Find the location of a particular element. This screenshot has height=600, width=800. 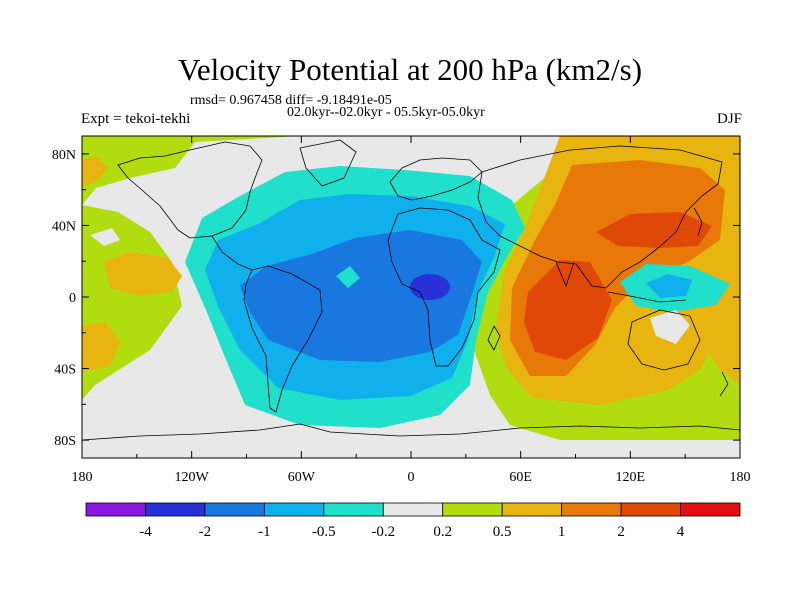

greenland-coast is located at coordinates (328, 163).